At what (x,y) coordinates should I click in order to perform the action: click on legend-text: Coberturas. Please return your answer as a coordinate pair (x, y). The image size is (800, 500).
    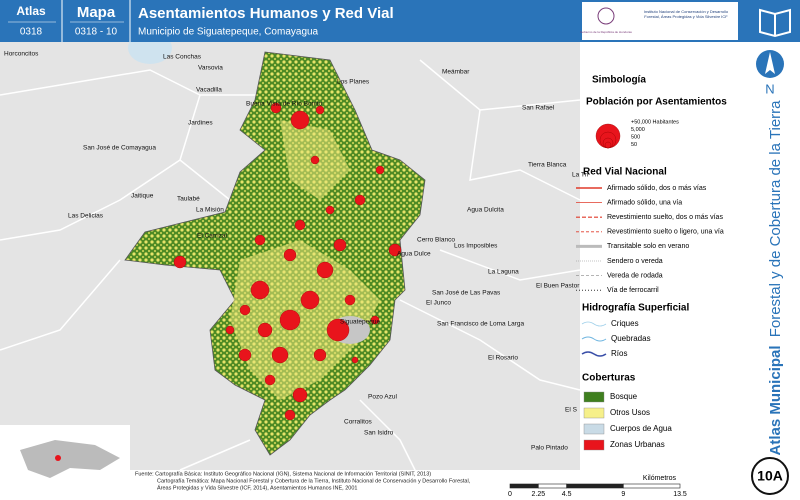
    Looking at the image, I should click on (609, 378).